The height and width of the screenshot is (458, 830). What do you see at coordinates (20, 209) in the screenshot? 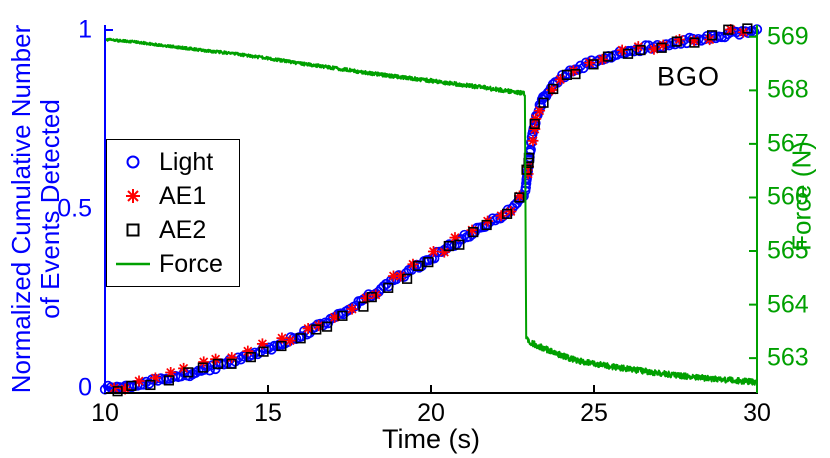
I see `left-axis-label-line1: Normalized Cumulative Number` at bounding box center [20, 209].